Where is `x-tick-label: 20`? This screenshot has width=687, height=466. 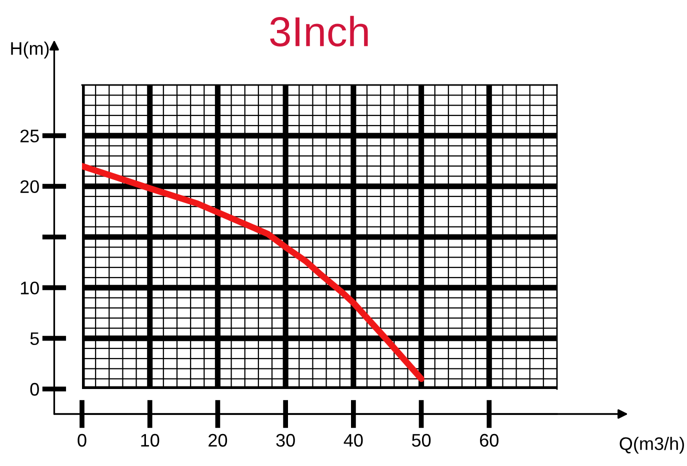 x-tick-label: 20 is located at coordinates (218, 440).